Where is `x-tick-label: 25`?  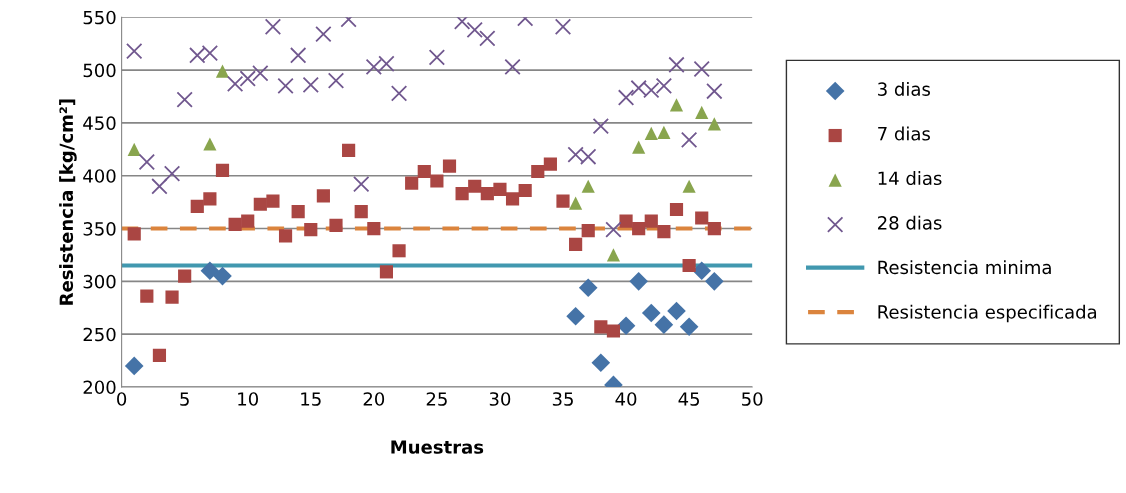 x-tick-label: 25 is located at coordinates (436, 399).